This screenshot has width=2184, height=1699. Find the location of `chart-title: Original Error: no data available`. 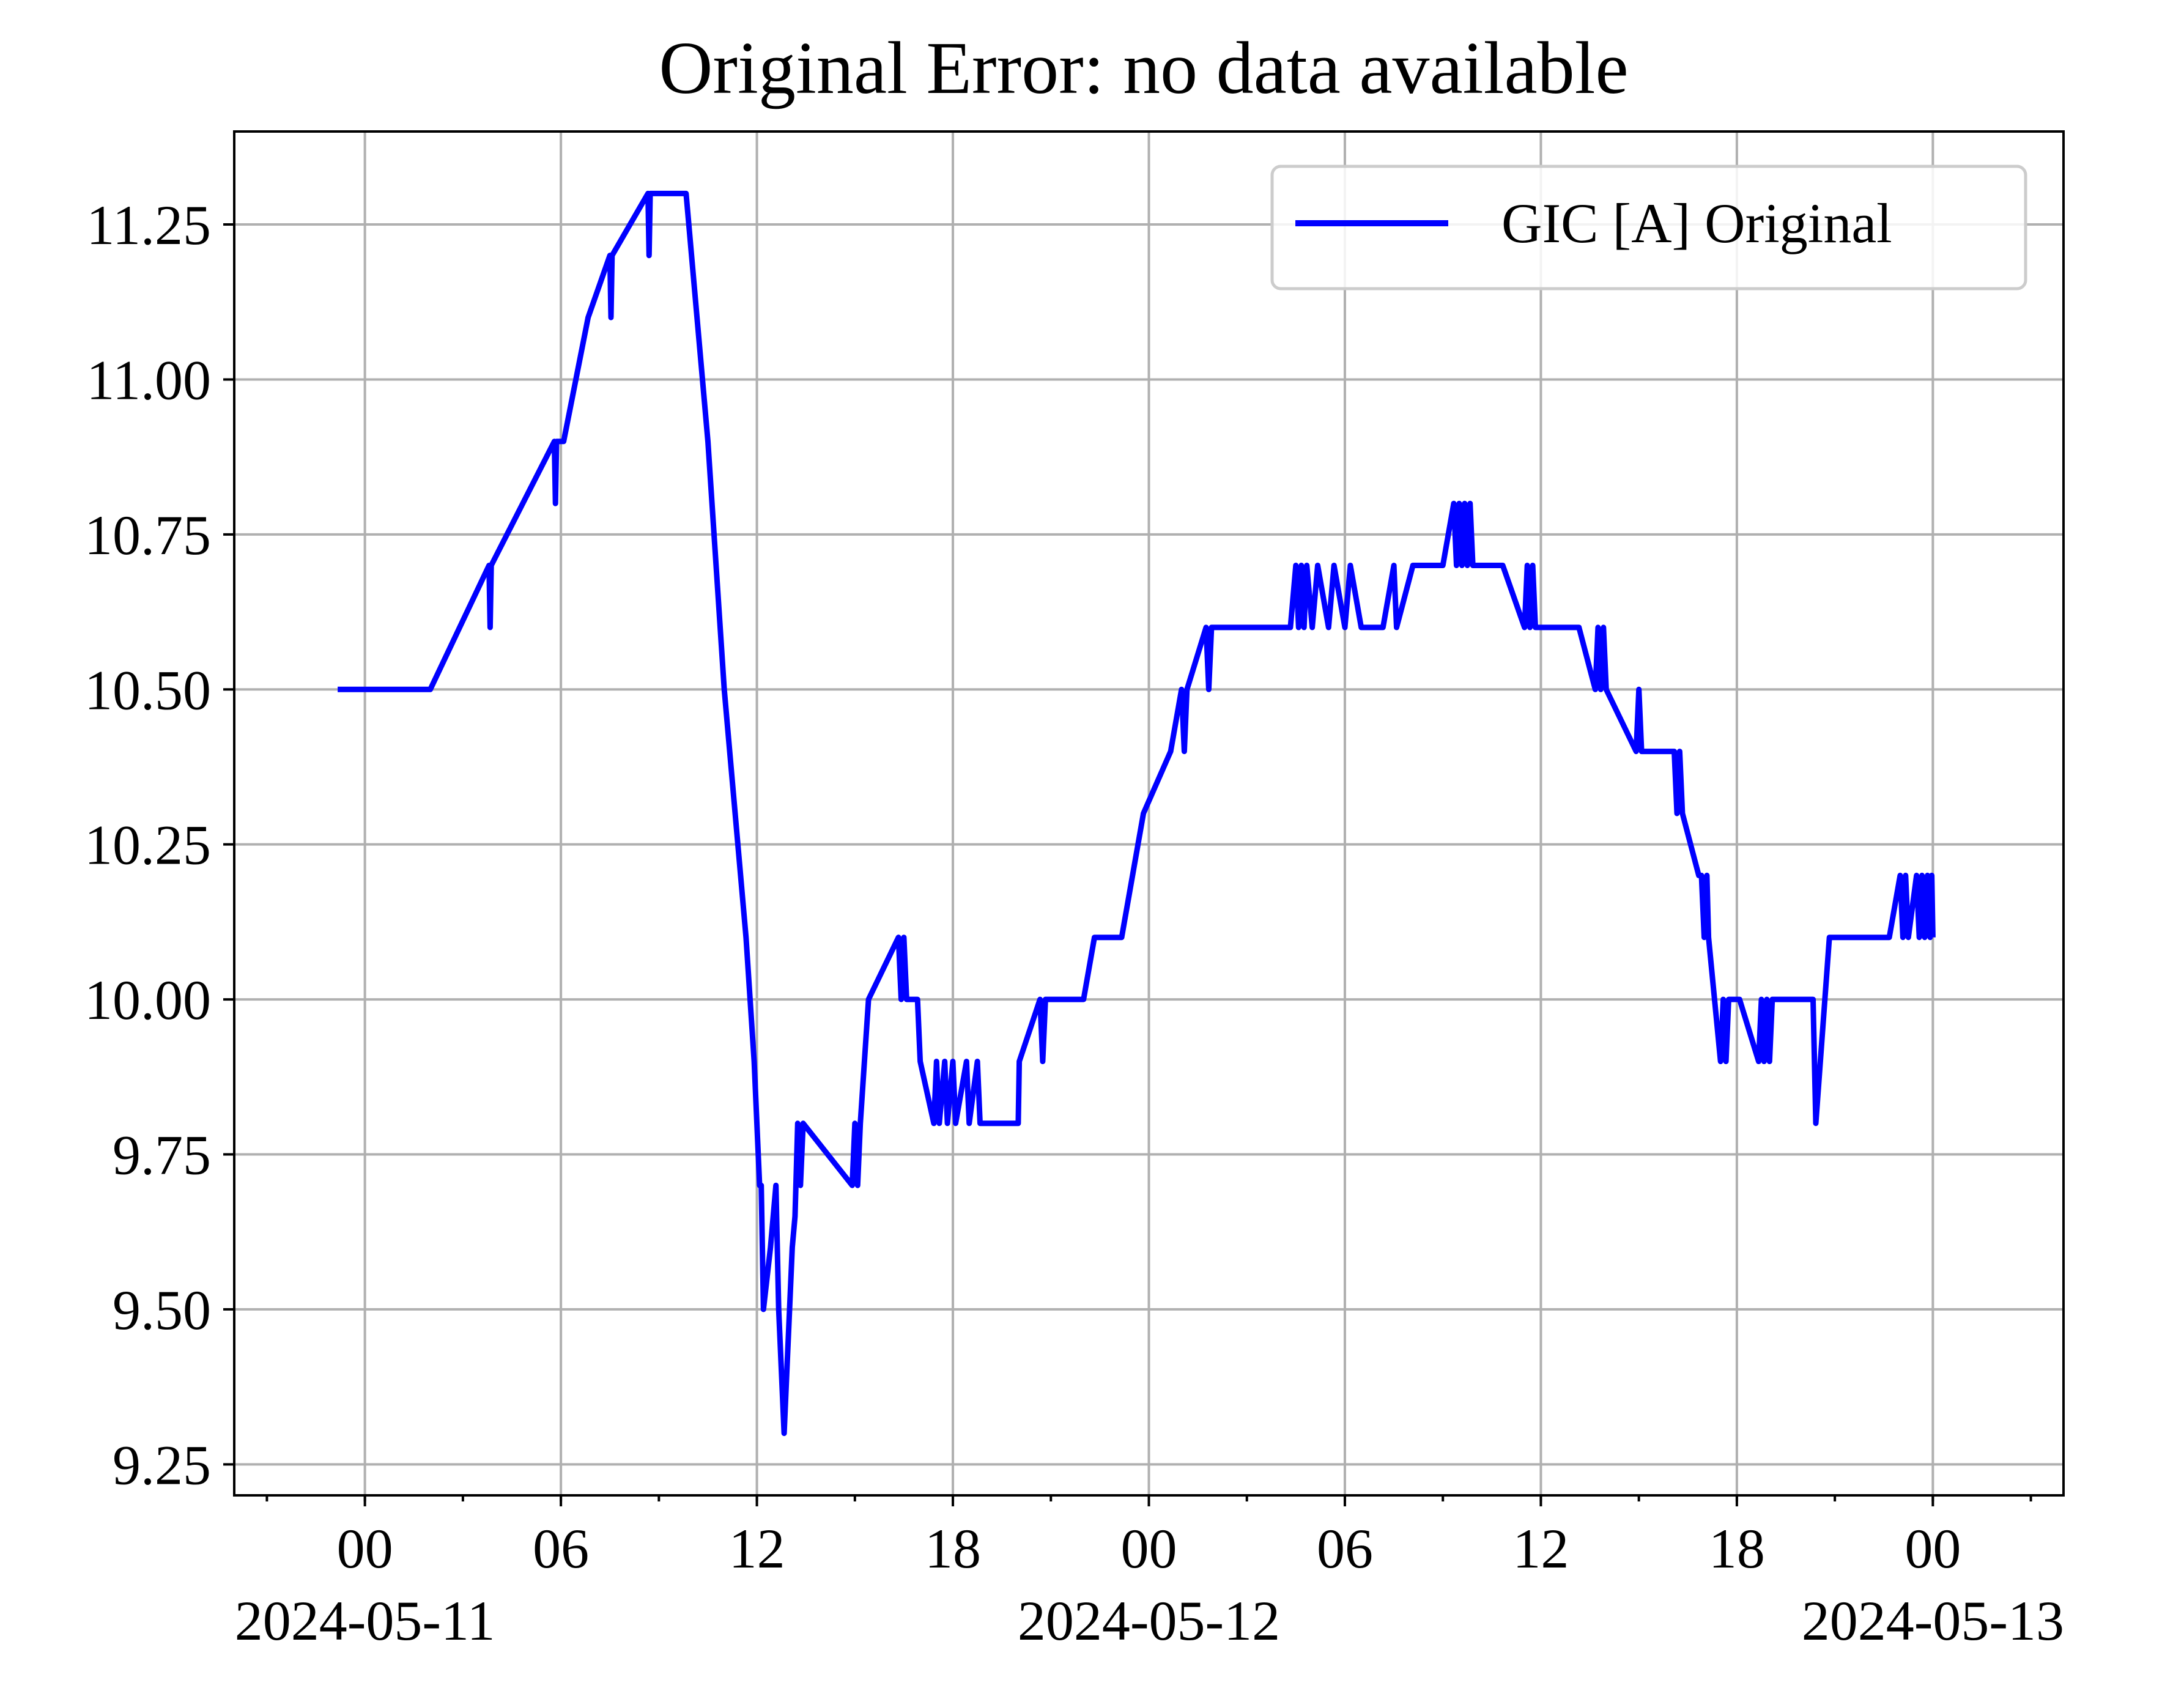

chart-title: Original Error: no data available is located at coordinates (1143, 68).